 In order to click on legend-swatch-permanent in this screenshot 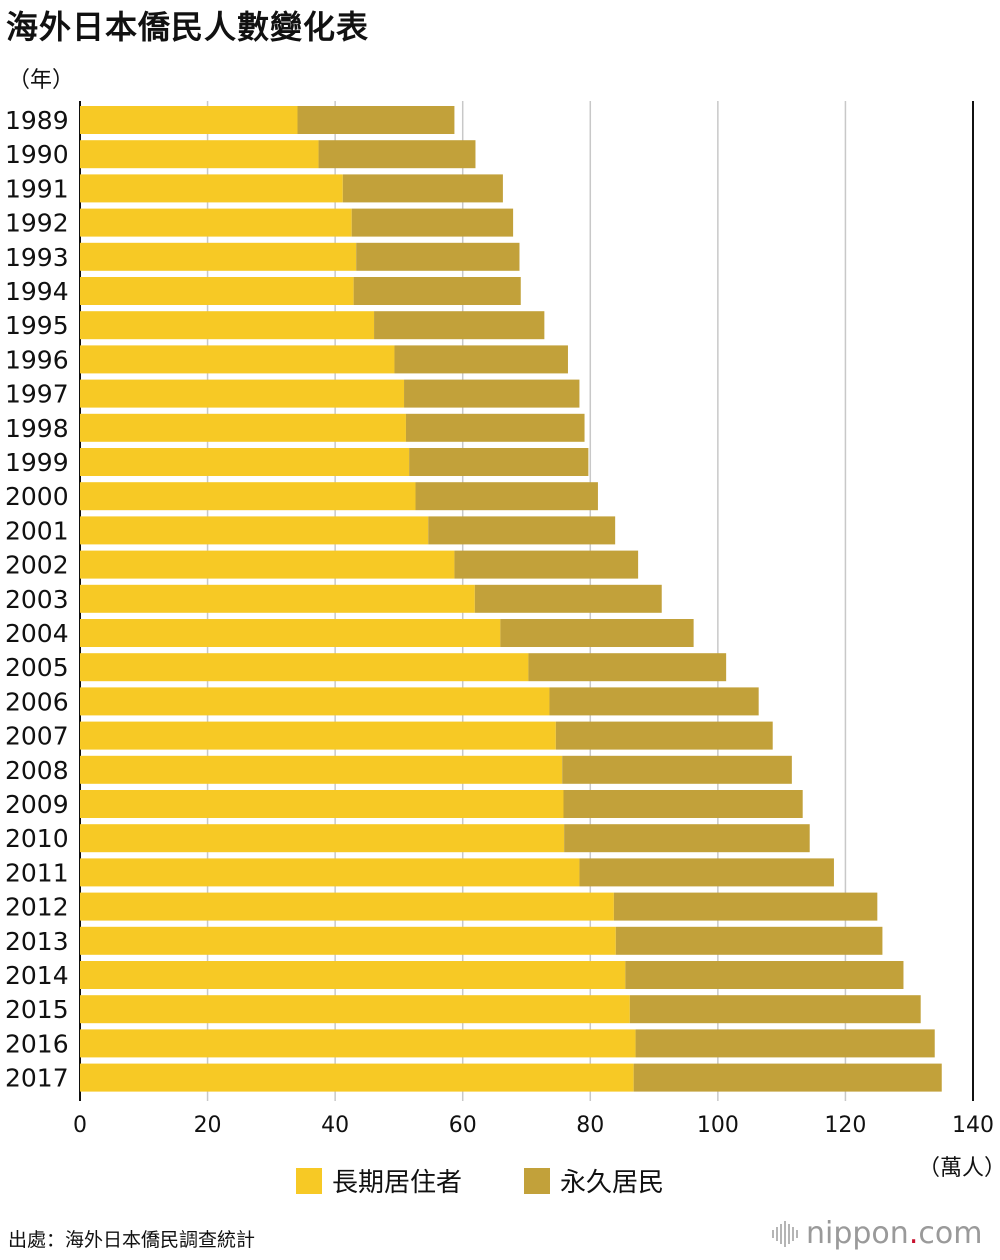, I will do `click(537, 1180)`.